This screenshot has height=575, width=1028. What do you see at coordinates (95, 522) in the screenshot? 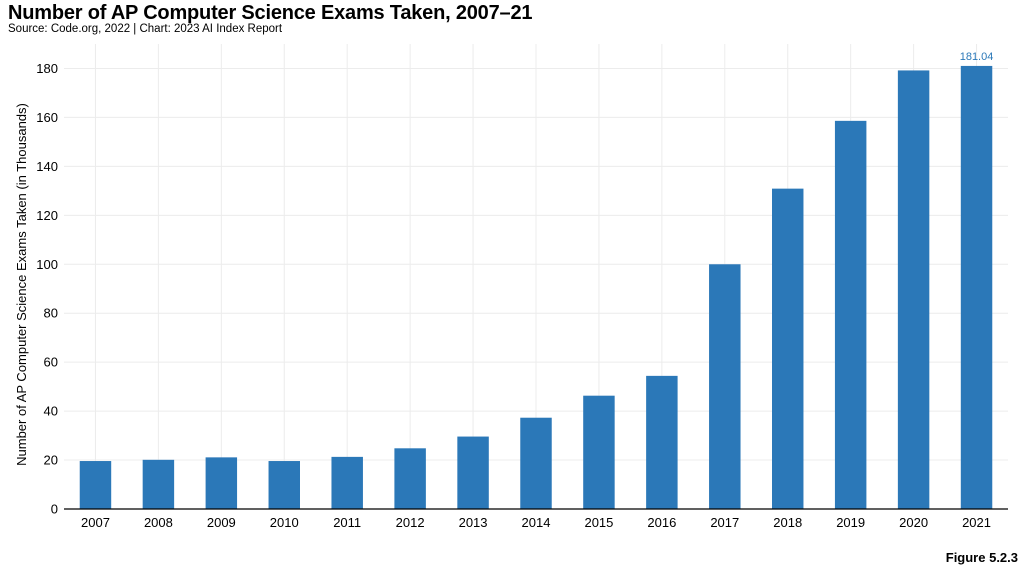
I see `x-tick-label: 2007` at bounding box center [95, 522].